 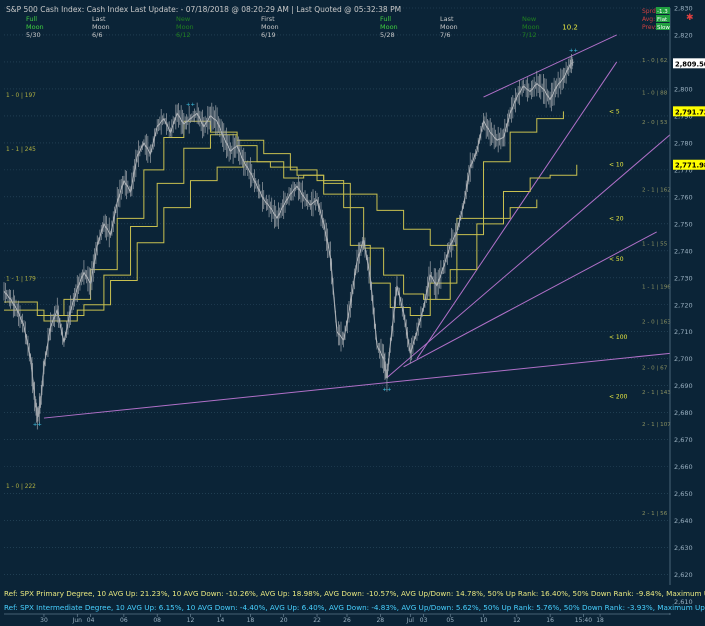 I want to click on x-tick-label: 06, so click(x=124, y=620).